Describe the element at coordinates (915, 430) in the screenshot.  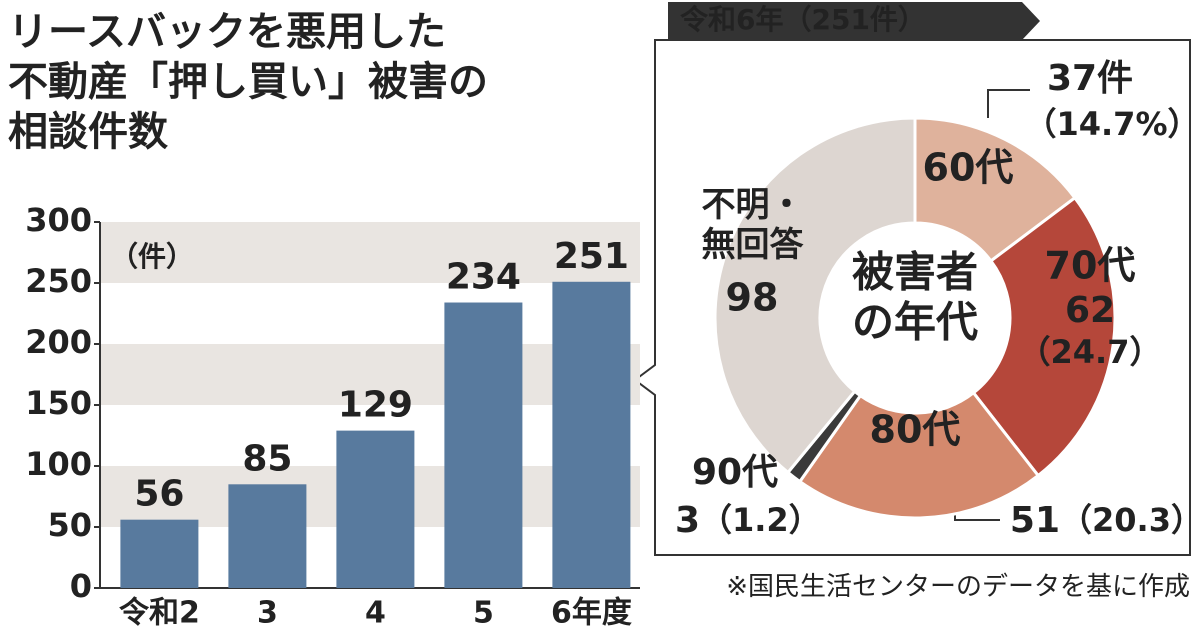
I see `category-label: 80代` at that location.